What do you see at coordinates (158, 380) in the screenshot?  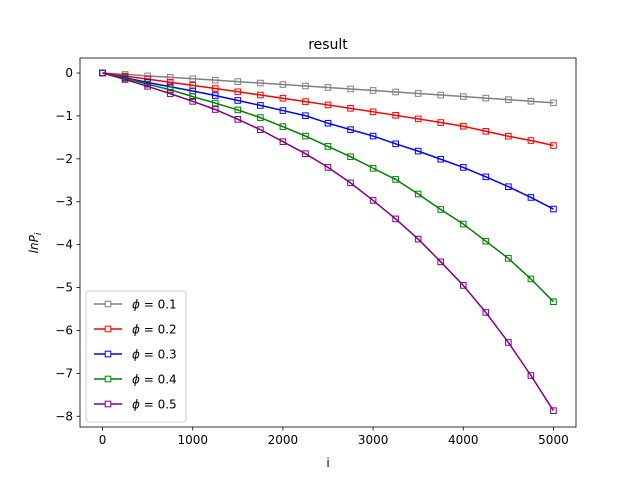 I see `legend-label-value: = 0.4` at bounding box center [158, 380].